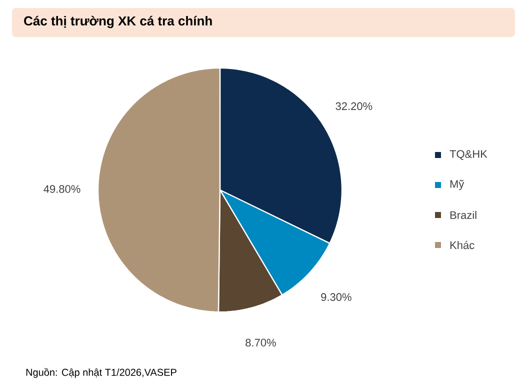 The width and height of the screenshot is (523, 386). Describe the element at coordinates (118, 22) in the screenshot. I see `chart-title: Các thị trường XK cá tra chính` at that location.